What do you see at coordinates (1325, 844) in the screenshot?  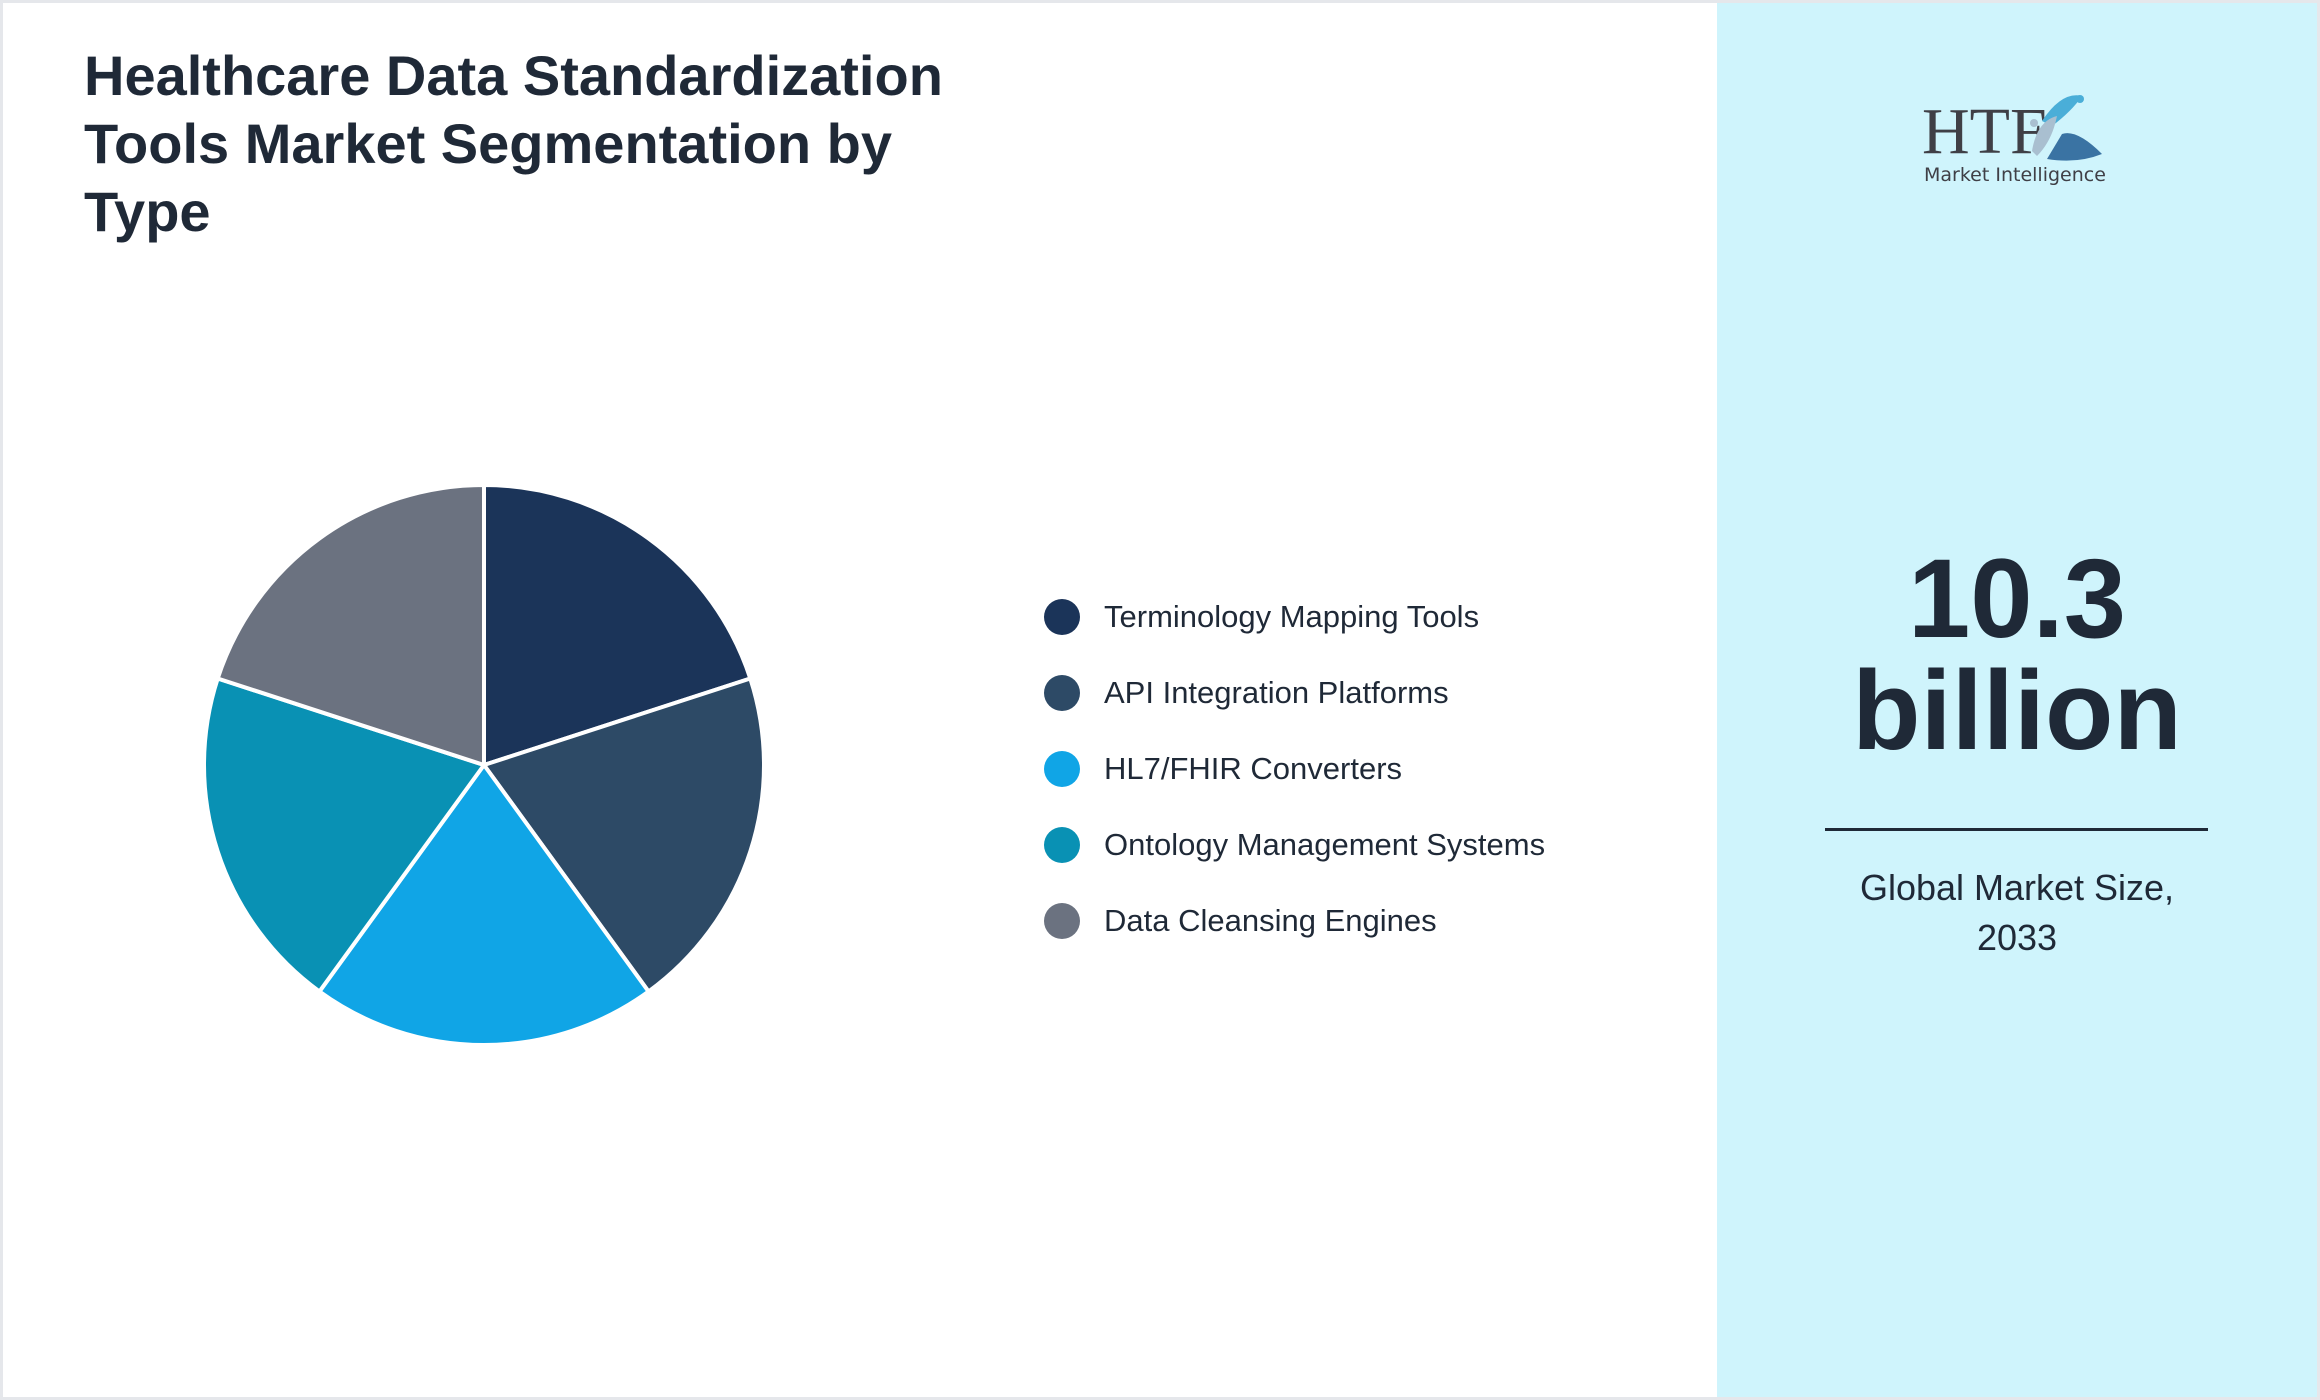 I see `legend-label: Ontology Management Systems` at bounding box center [1325, 844].